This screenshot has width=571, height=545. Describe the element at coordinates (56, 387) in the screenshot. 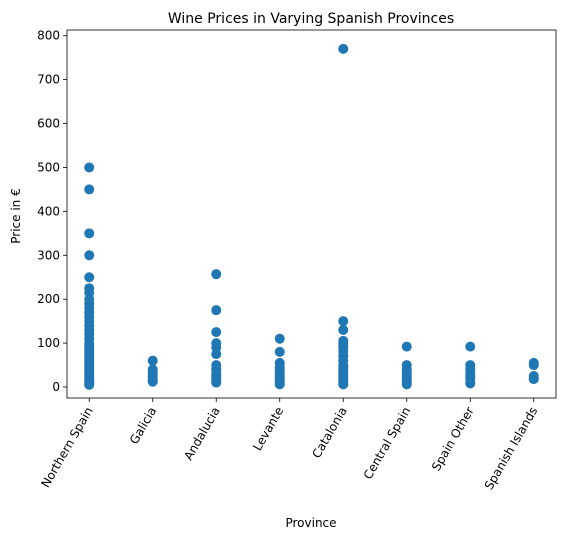

I see `y-tick-label: 0` at that location.